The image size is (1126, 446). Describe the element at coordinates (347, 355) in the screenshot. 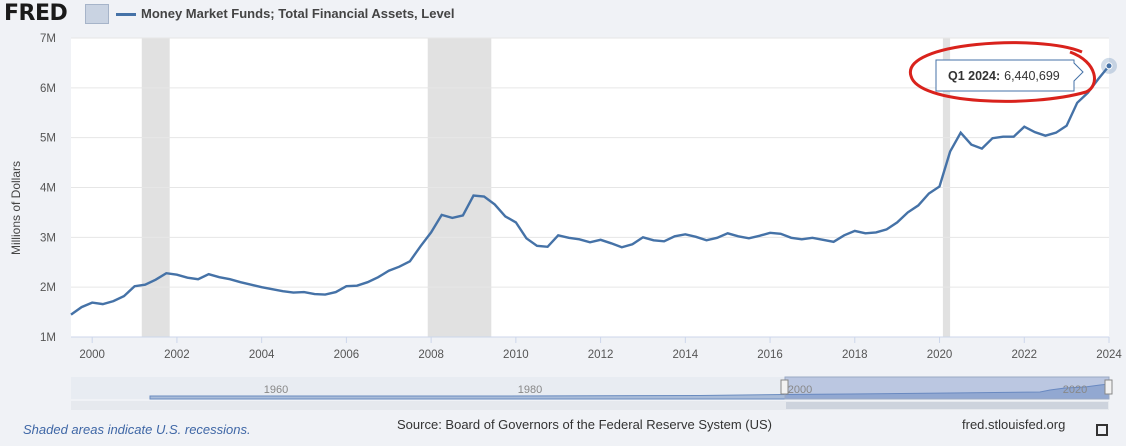

I see `x-tick-label: 2006` at that location.